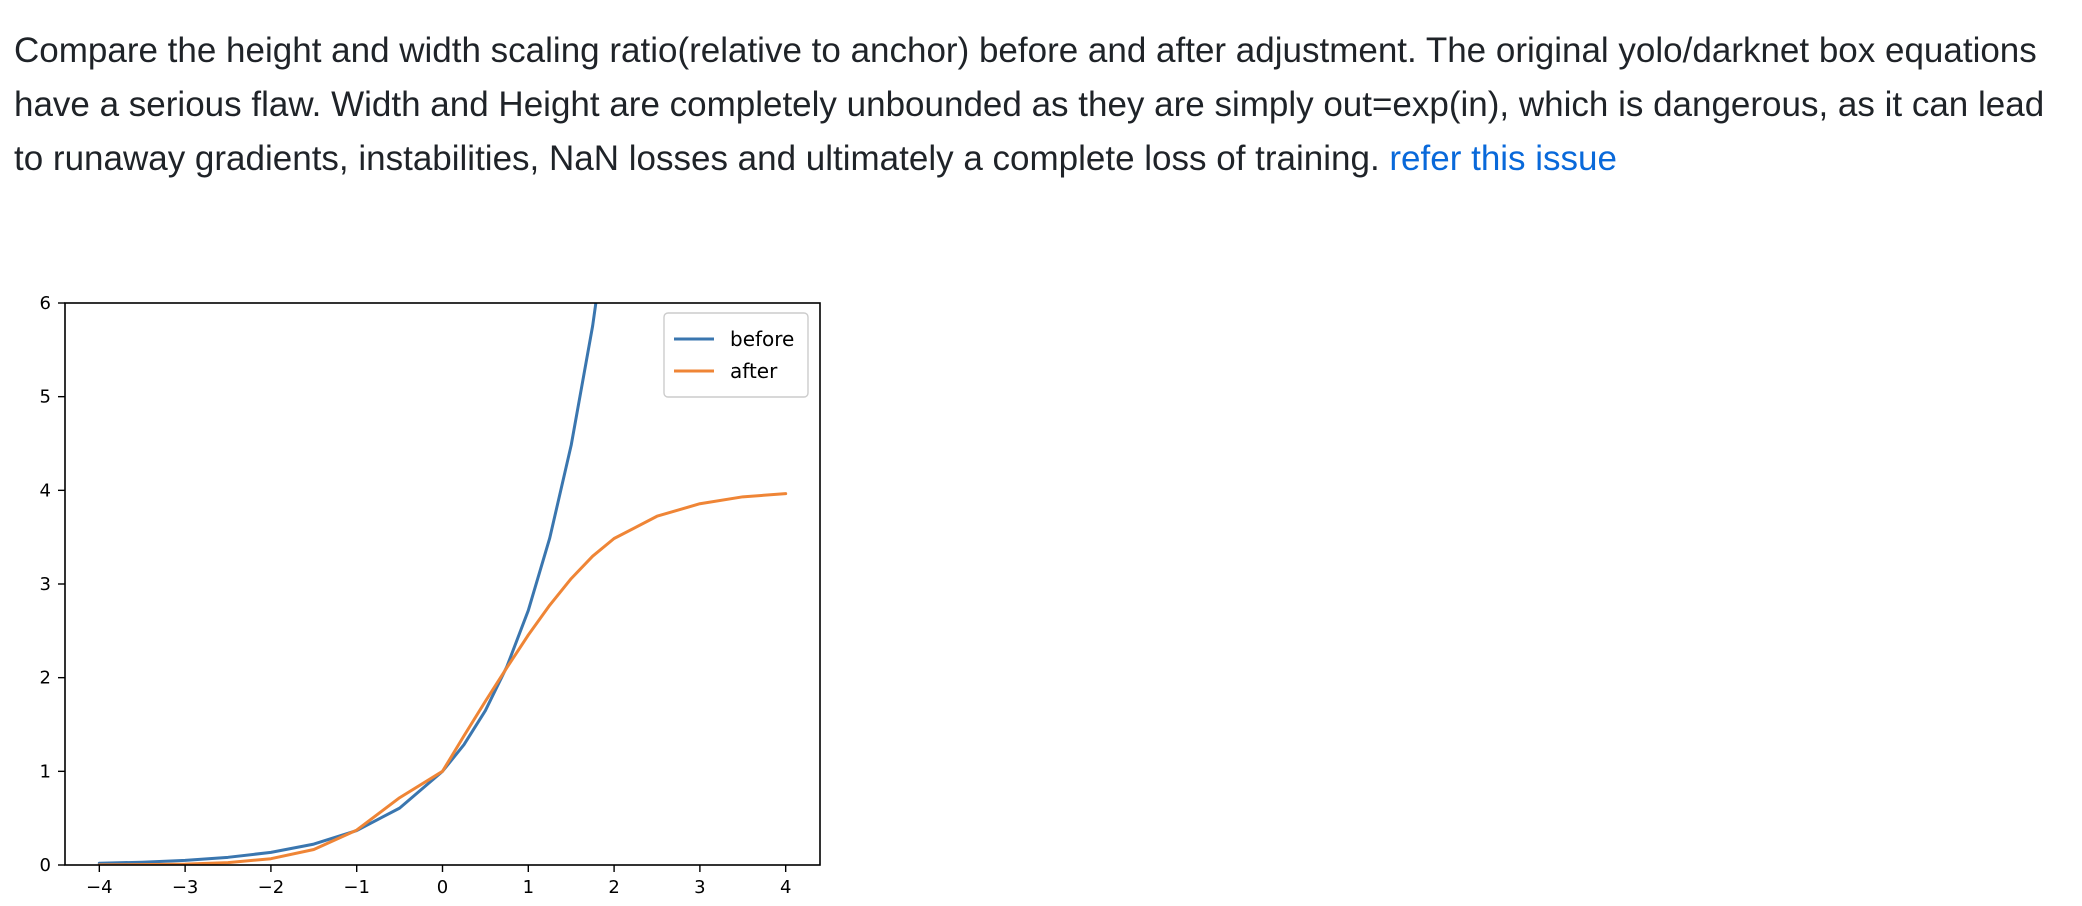 The height and width of the screenshot is (906, 2082). What do you see at coordinates (754, 371) in the screenshot?
I see `legend-label-after: after` at bounding box center [754, 371].